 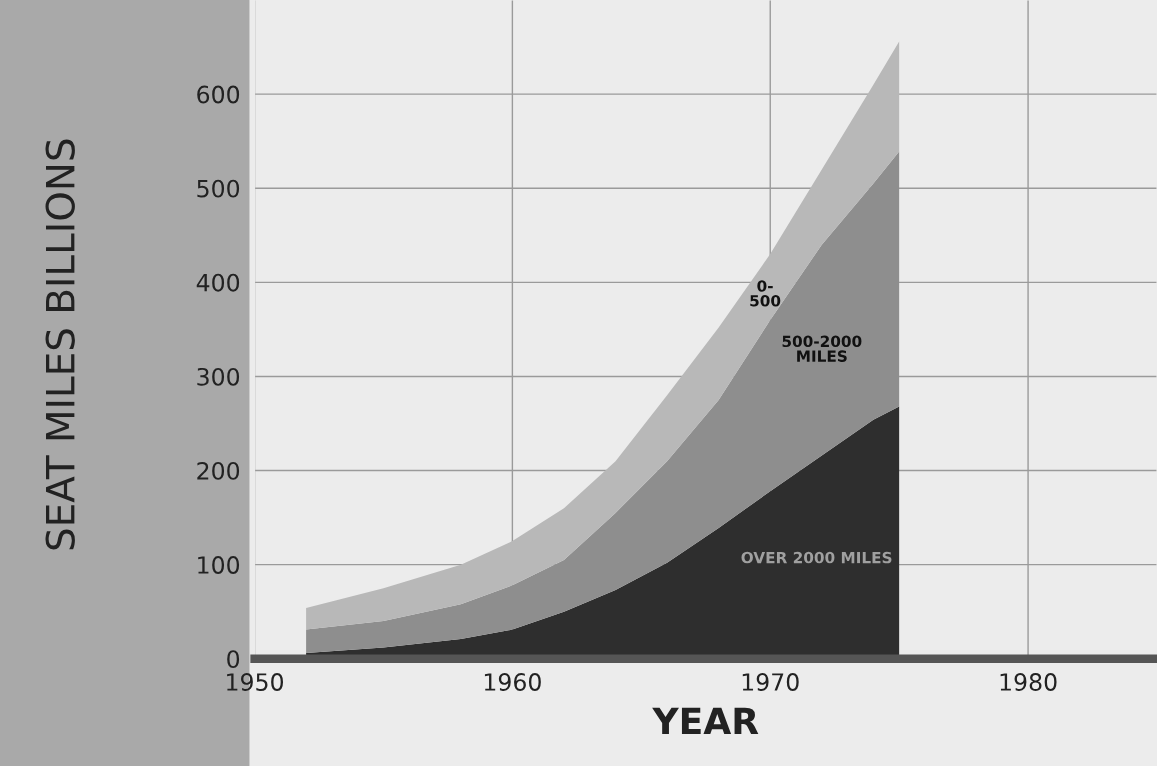 I want to click on x-axis-title: YEAR, so click(x=705, y=721).